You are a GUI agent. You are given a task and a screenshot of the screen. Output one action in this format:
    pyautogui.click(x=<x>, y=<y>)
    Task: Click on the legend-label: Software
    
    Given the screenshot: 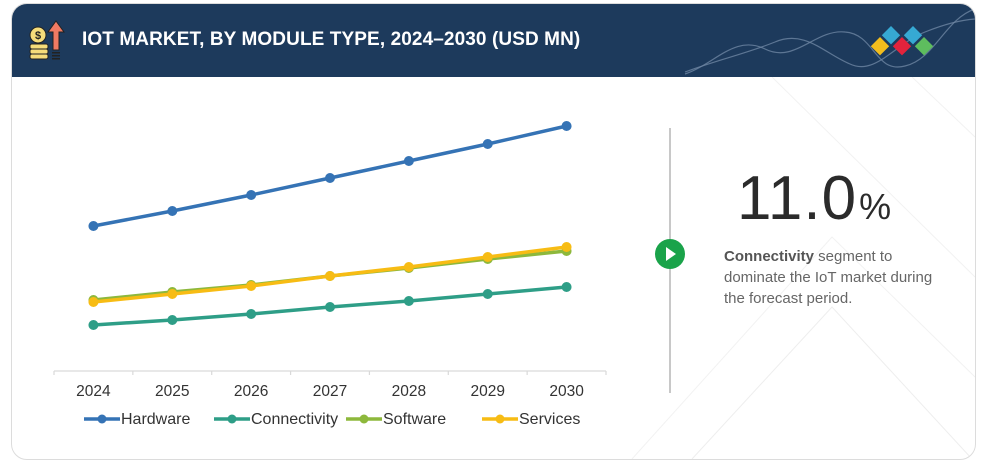 What is the action you would take?
    pyautogui.click(x=414, y=419)
    